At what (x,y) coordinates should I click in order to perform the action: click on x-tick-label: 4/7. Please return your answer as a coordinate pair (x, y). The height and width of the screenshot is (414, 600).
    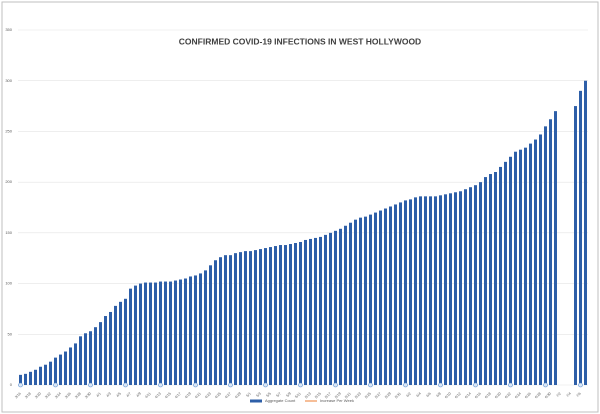
    Looking at the image, I should click on (129, 395).